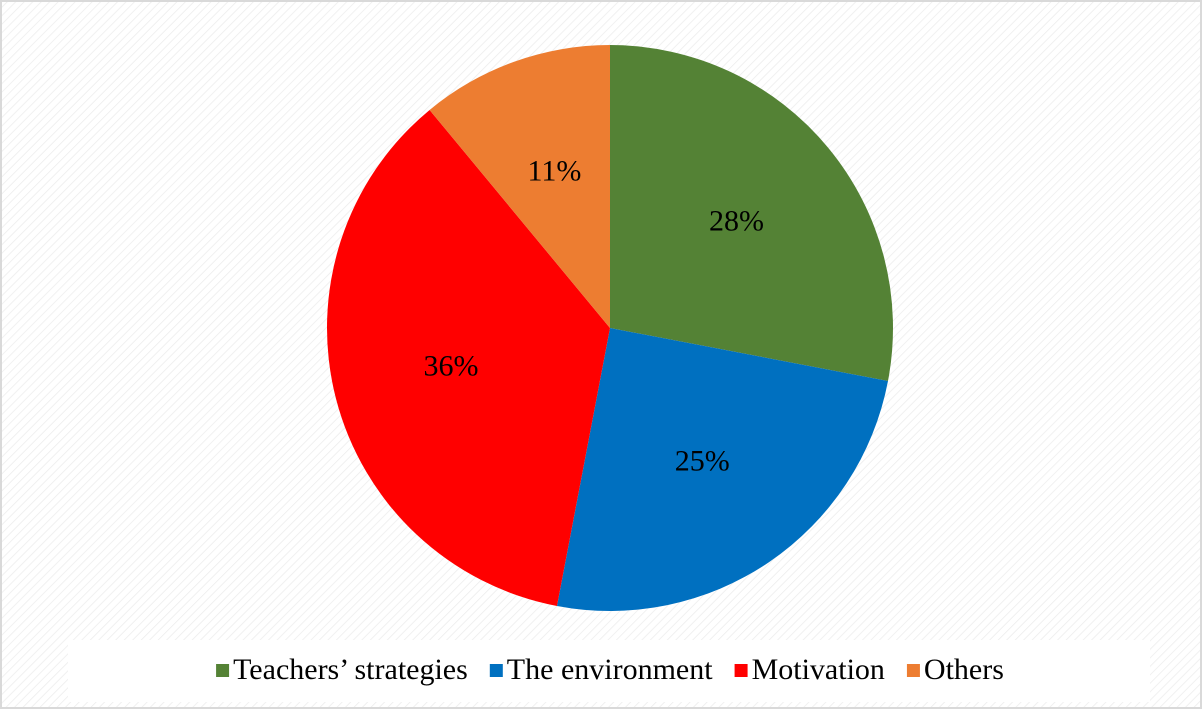 The image size is (1202, 709). I want to click on legend-label: Teachers’ strategies, so click(350, 669).